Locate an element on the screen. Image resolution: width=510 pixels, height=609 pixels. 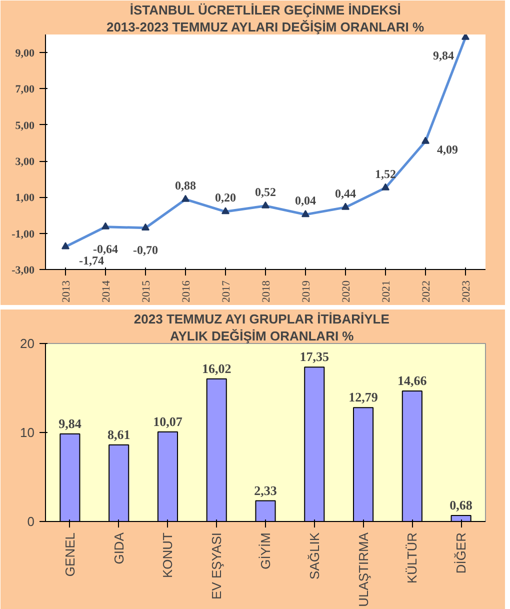
y-tick-label: -1,00 is located at coordinates (23, 234).